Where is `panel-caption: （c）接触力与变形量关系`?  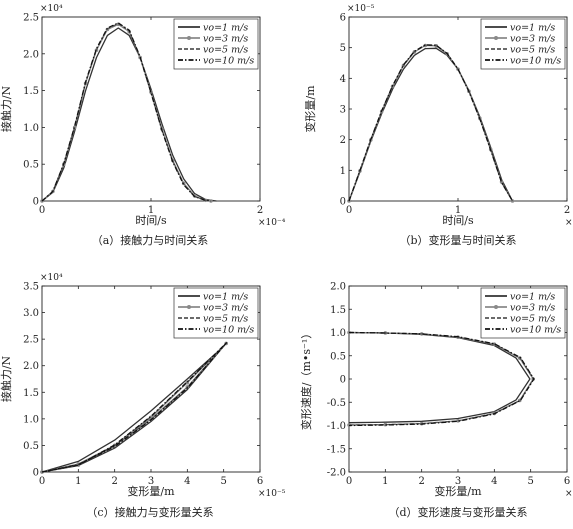
panel-caption: （c）接触力与变形量关系 is located at coordinates (149, 512).